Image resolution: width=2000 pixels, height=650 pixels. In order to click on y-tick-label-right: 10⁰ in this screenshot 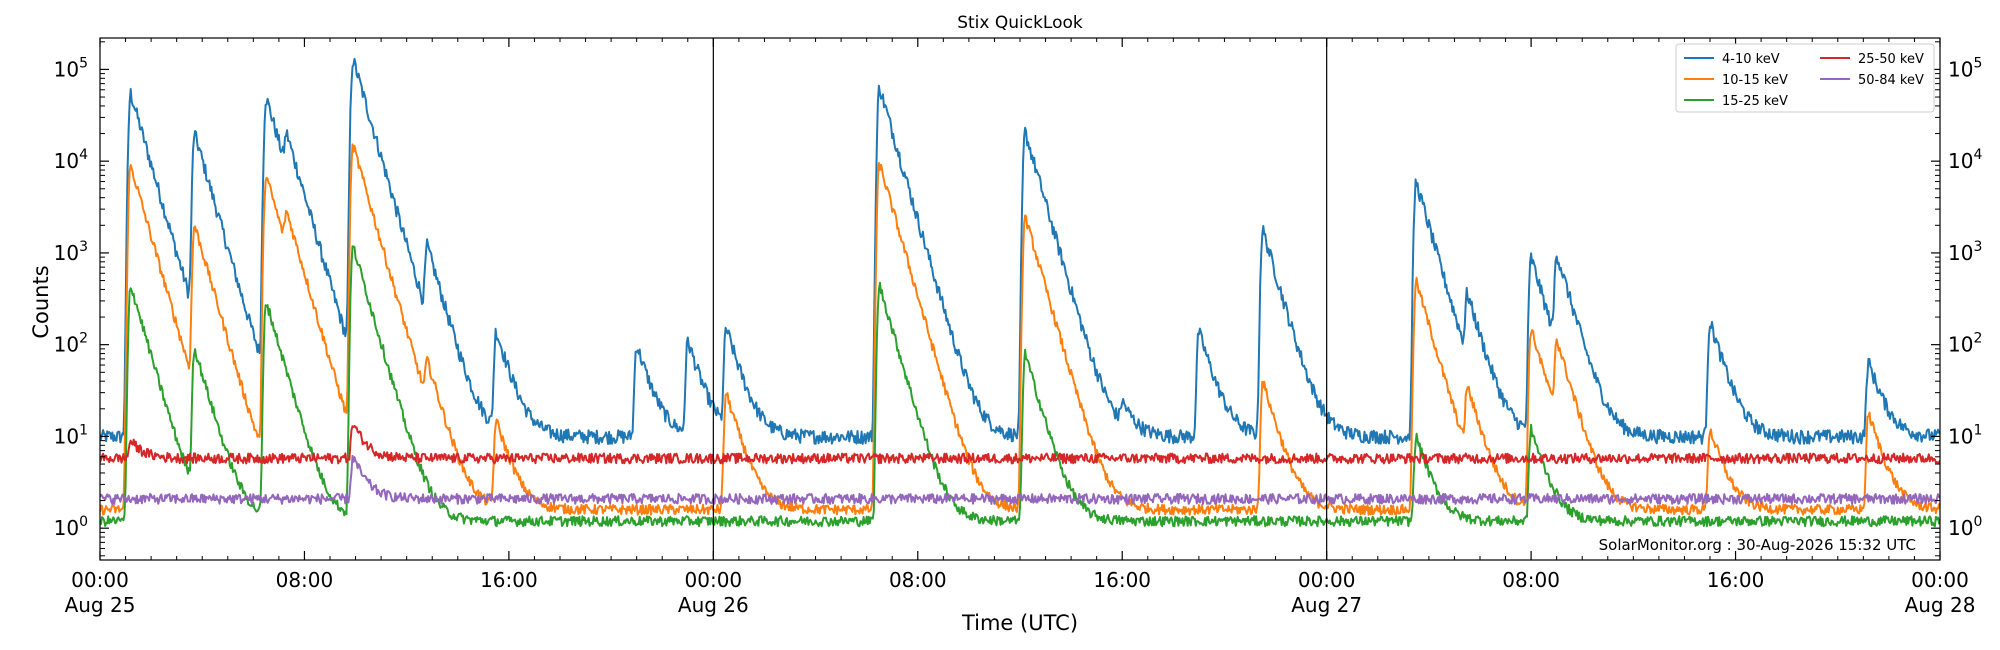, I will do `click(1965, 527)`.